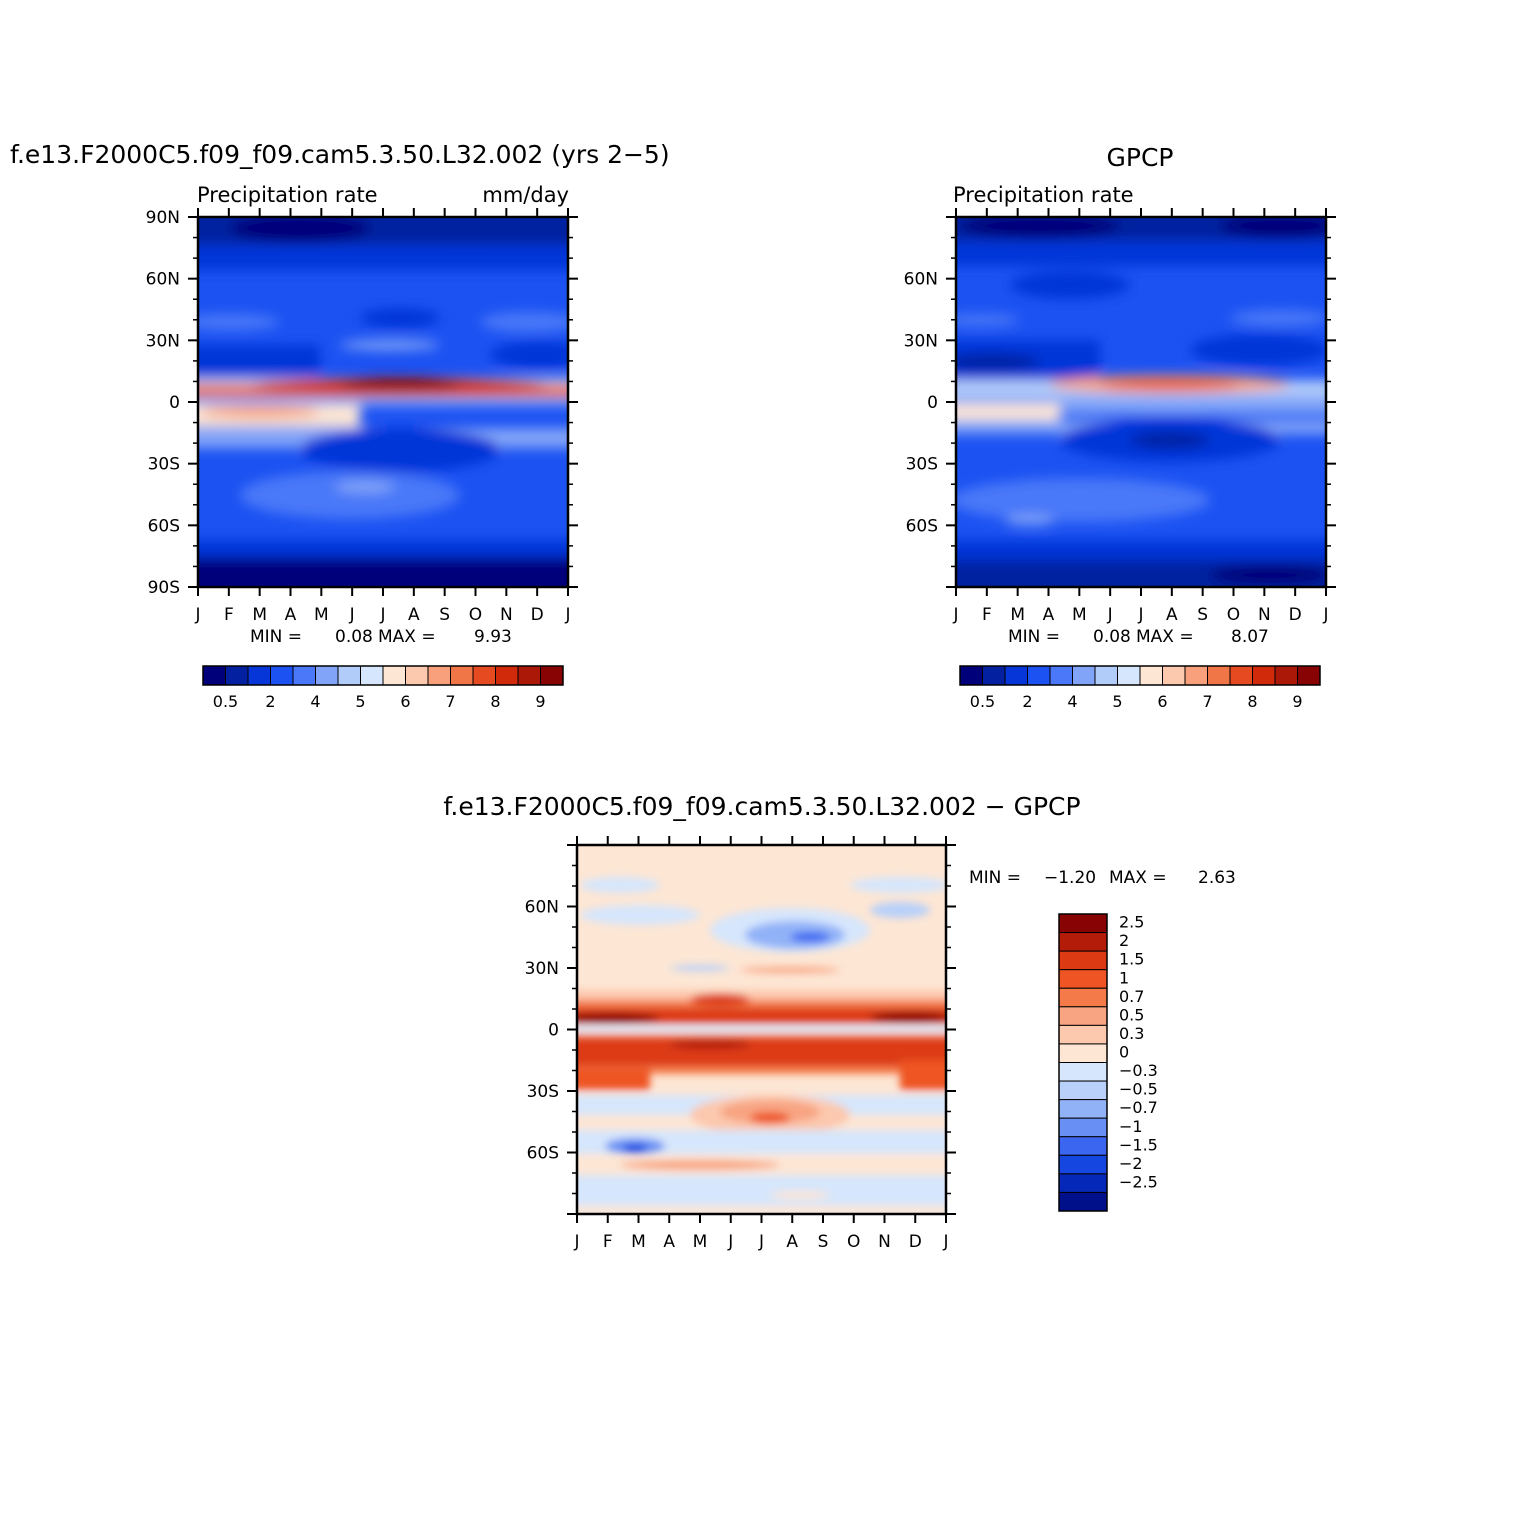 This screenshot has height=1524, width=1524. What do you see at coordinates (164, 588) in the screenshot?
I see `lat-tick-label: 90S` at bounding box center [164, 588].